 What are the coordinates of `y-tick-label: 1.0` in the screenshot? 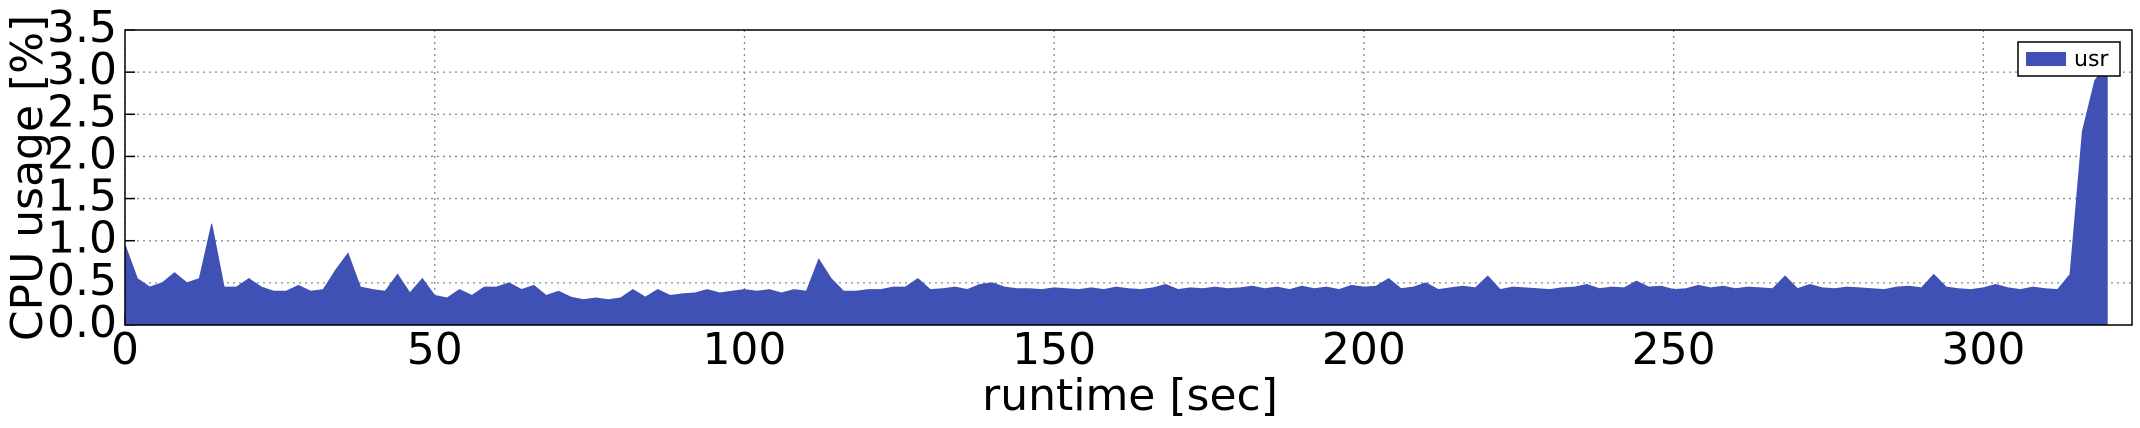 It's located at (82, 238).